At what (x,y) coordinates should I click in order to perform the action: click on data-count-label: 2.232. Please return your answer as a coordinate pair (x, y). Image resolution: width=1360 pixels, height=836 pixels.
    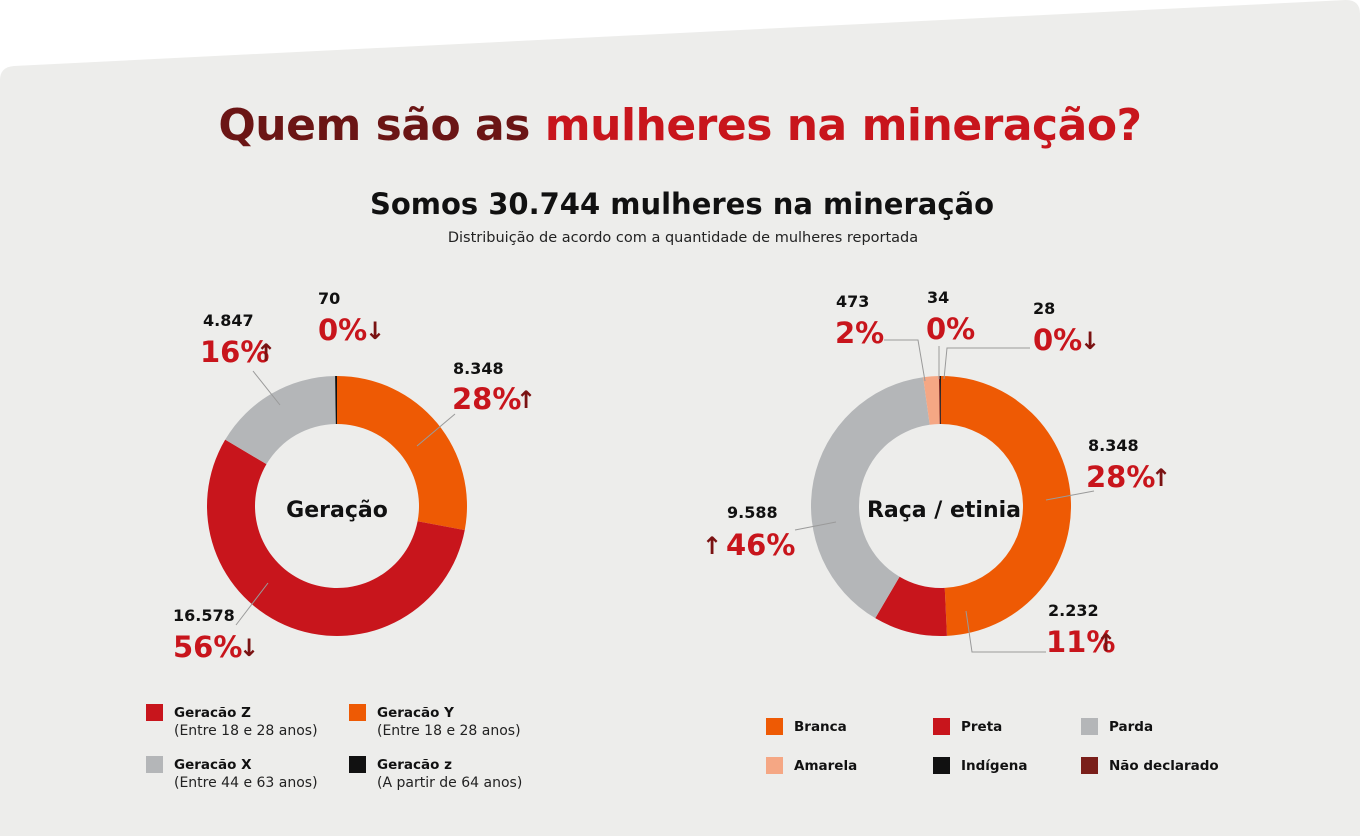
    Looking at the image, I should click on (1073, 610).